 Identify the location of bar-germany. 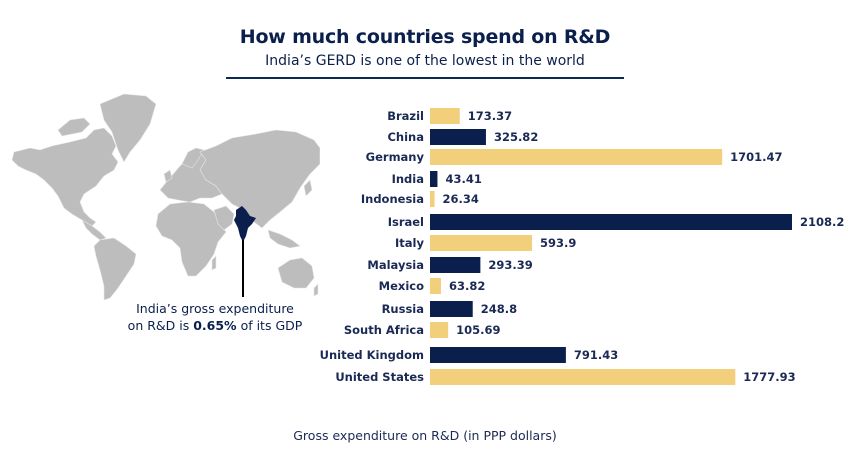
(576, 157).